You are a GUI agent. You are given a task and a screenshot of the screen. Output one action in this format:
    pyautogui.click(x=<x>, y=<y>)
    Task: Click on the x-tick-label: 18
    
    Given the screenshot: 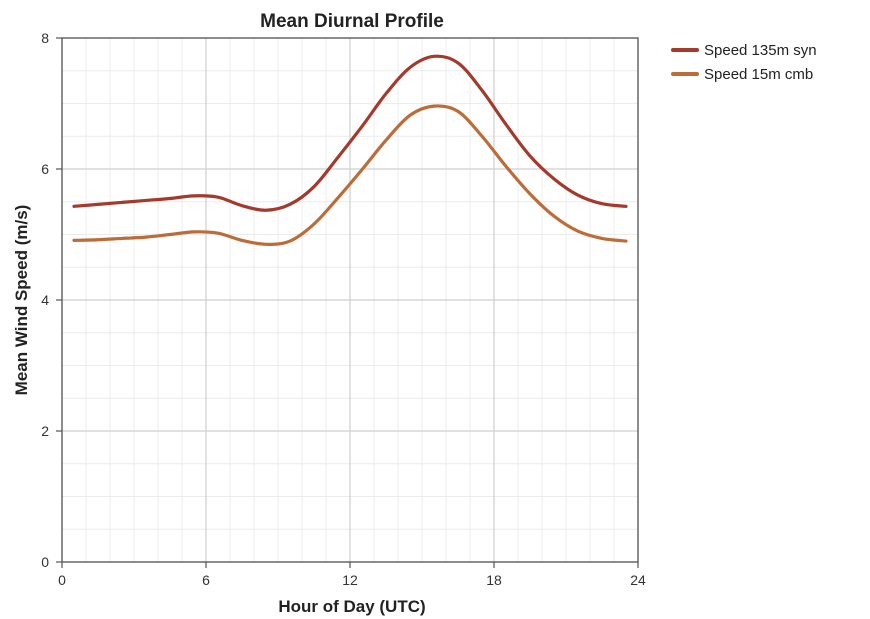 What is the action you would take?
    pyautogui.click(x=494, y=580)
    